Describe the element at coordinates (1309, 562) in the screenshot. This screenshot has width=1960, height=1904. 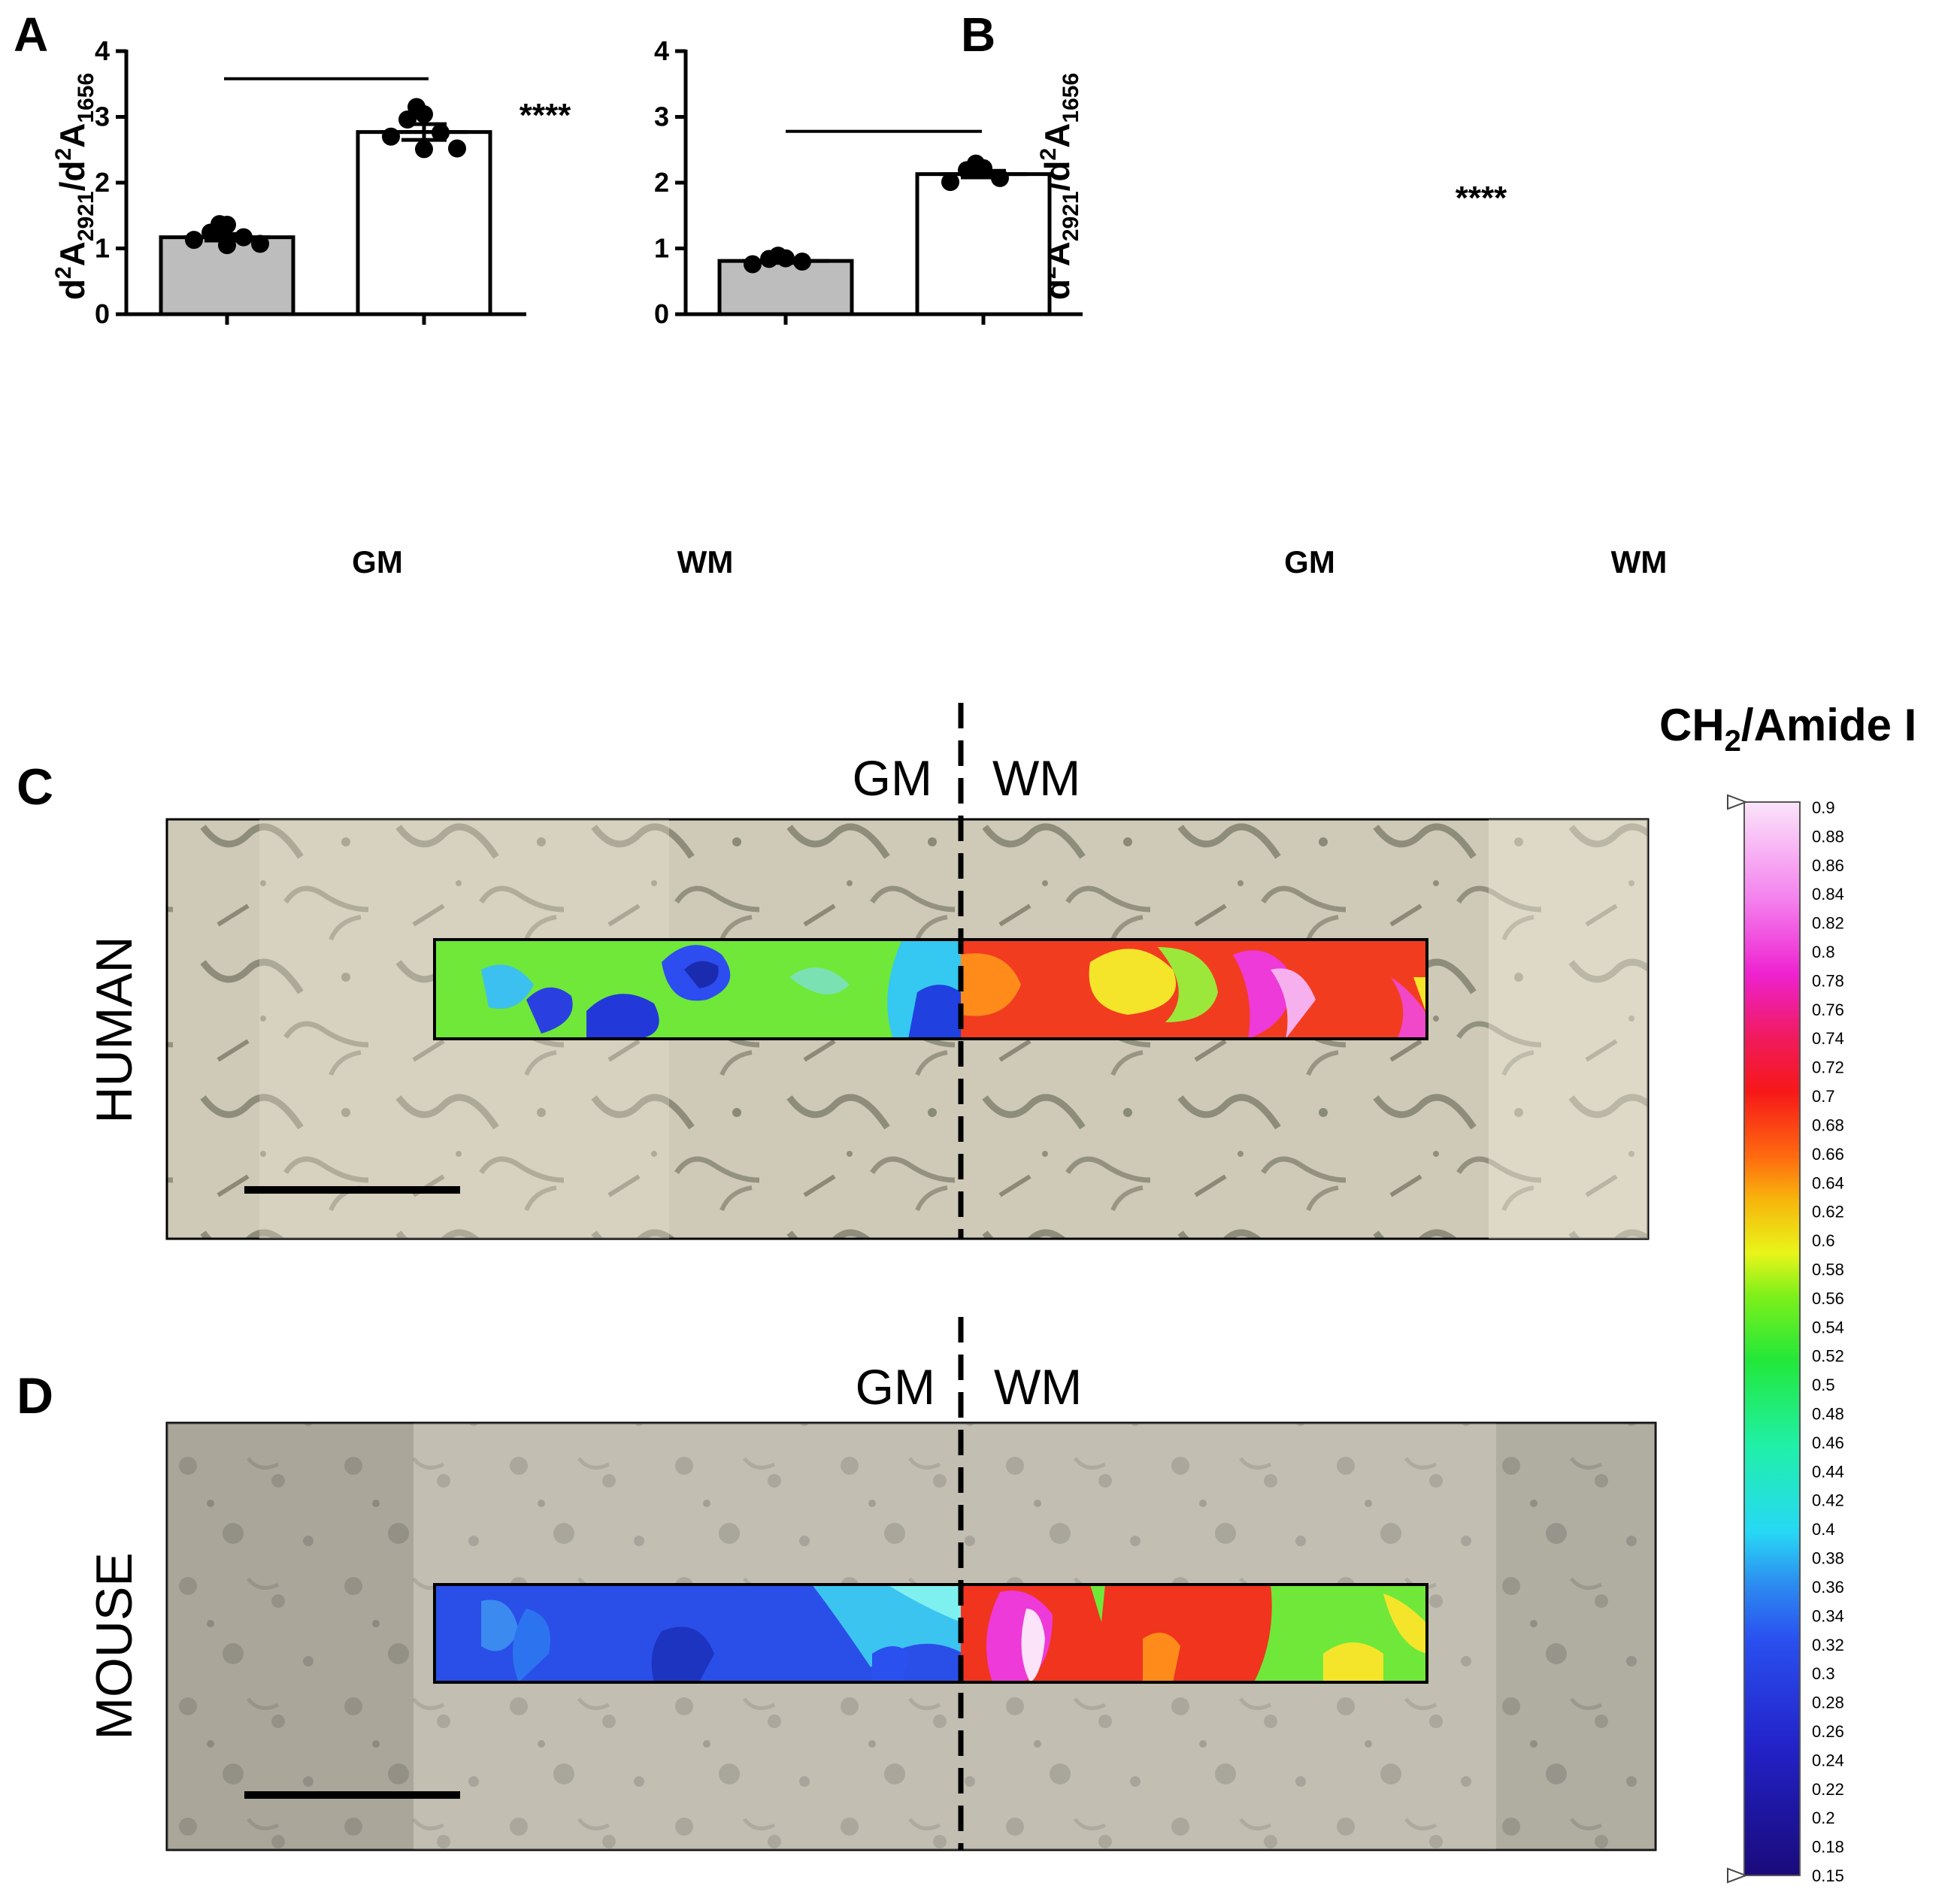
I see `panel-b-category-label-gm: GM` at that location.